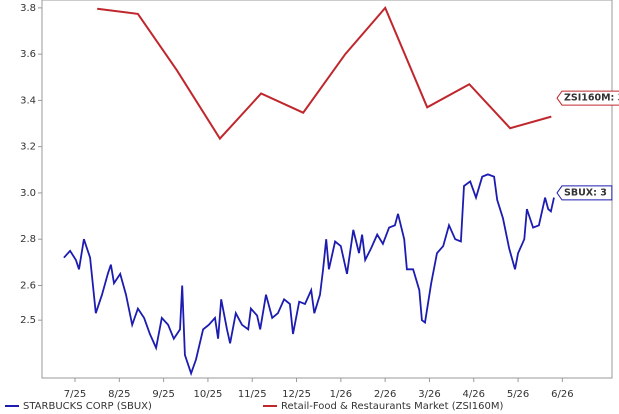  Describe the element at coordinates (296, 394) in the screenshot. I see `x-tick-label: 12/25` at that location.